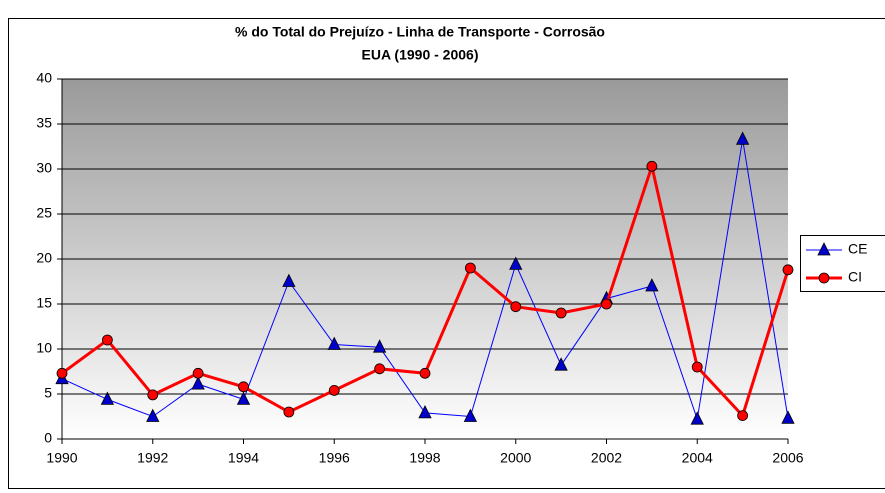  I want to click on x-tick-label: 1996, so click(334, 458).